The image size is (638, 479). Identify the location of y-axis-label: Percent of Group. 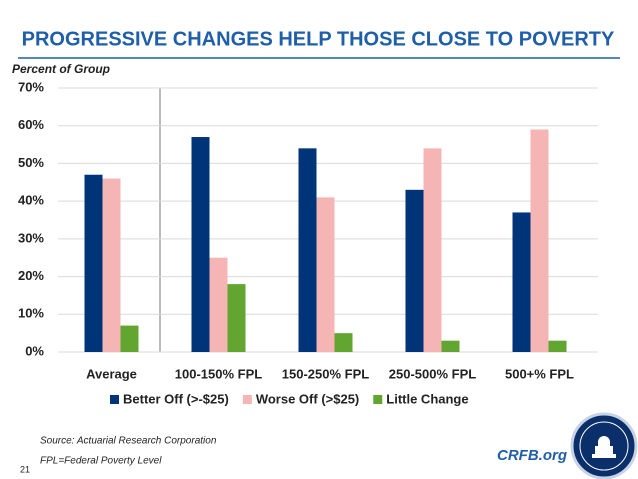
(61, 69).